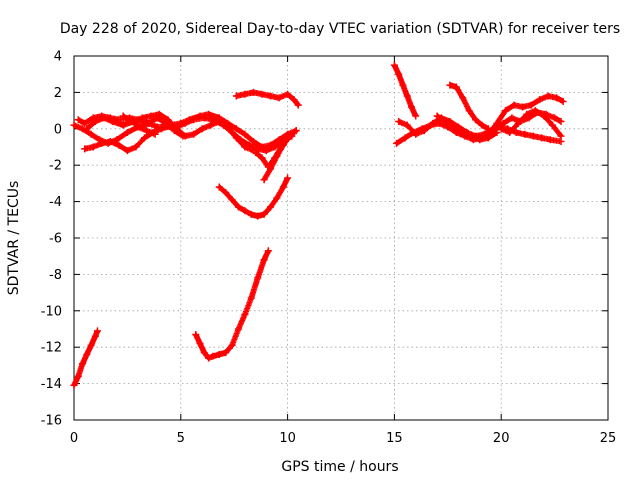 The image size is (640, 480). I want to click on y-tick-label: -16, so click(51, 421).